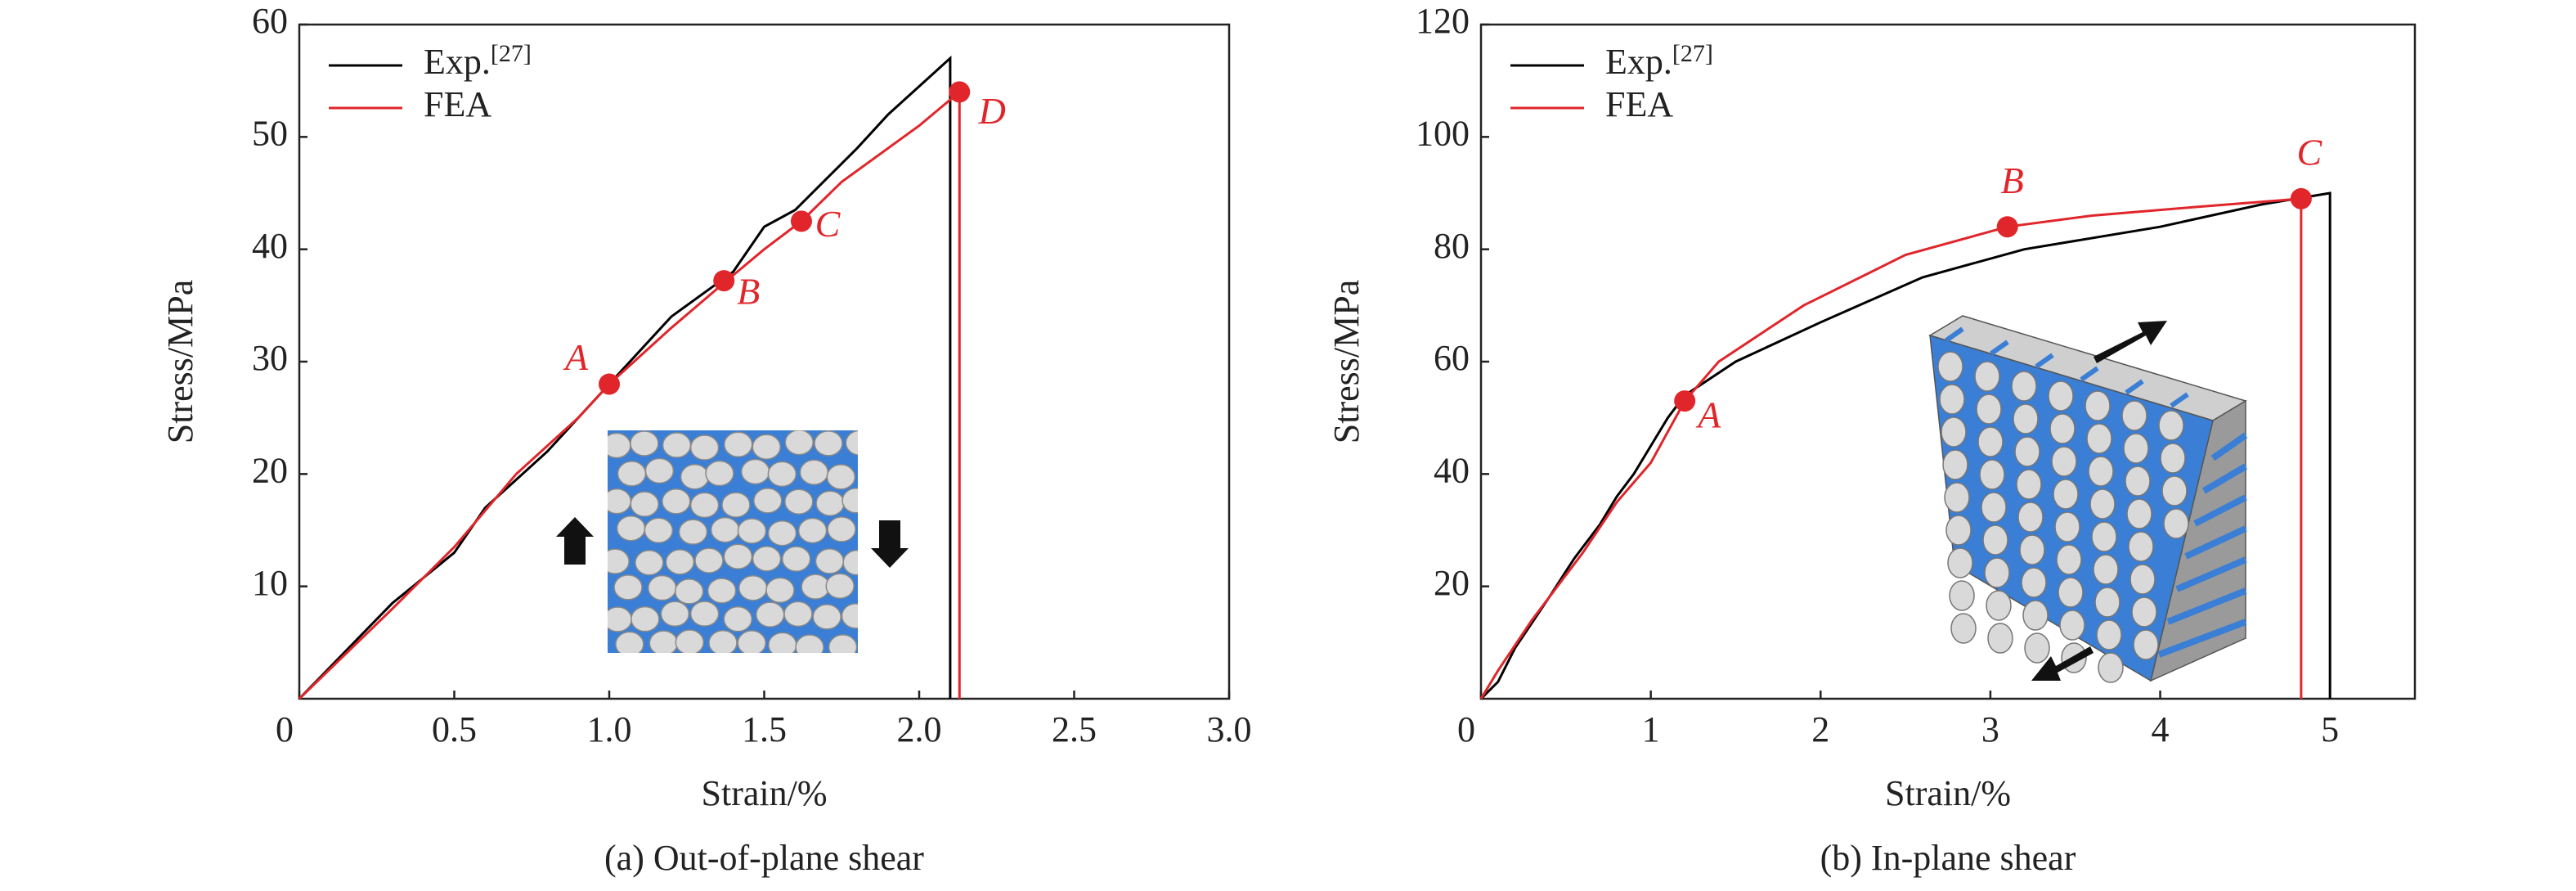  Describe the element at coordinates (732, 542) in the screenshot. I see `inset-out-of-plane` at that location.